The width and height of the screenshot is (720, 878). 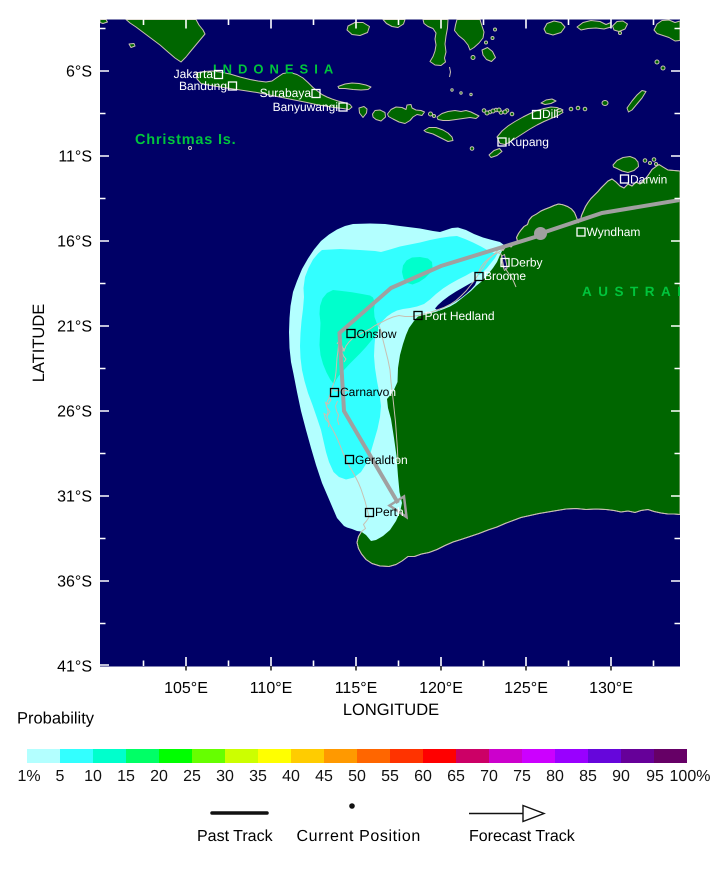 What do you see at coordinates (159, 776) in the screenshot?
I see `svg-text: 20` at bounding box center [159, 776].